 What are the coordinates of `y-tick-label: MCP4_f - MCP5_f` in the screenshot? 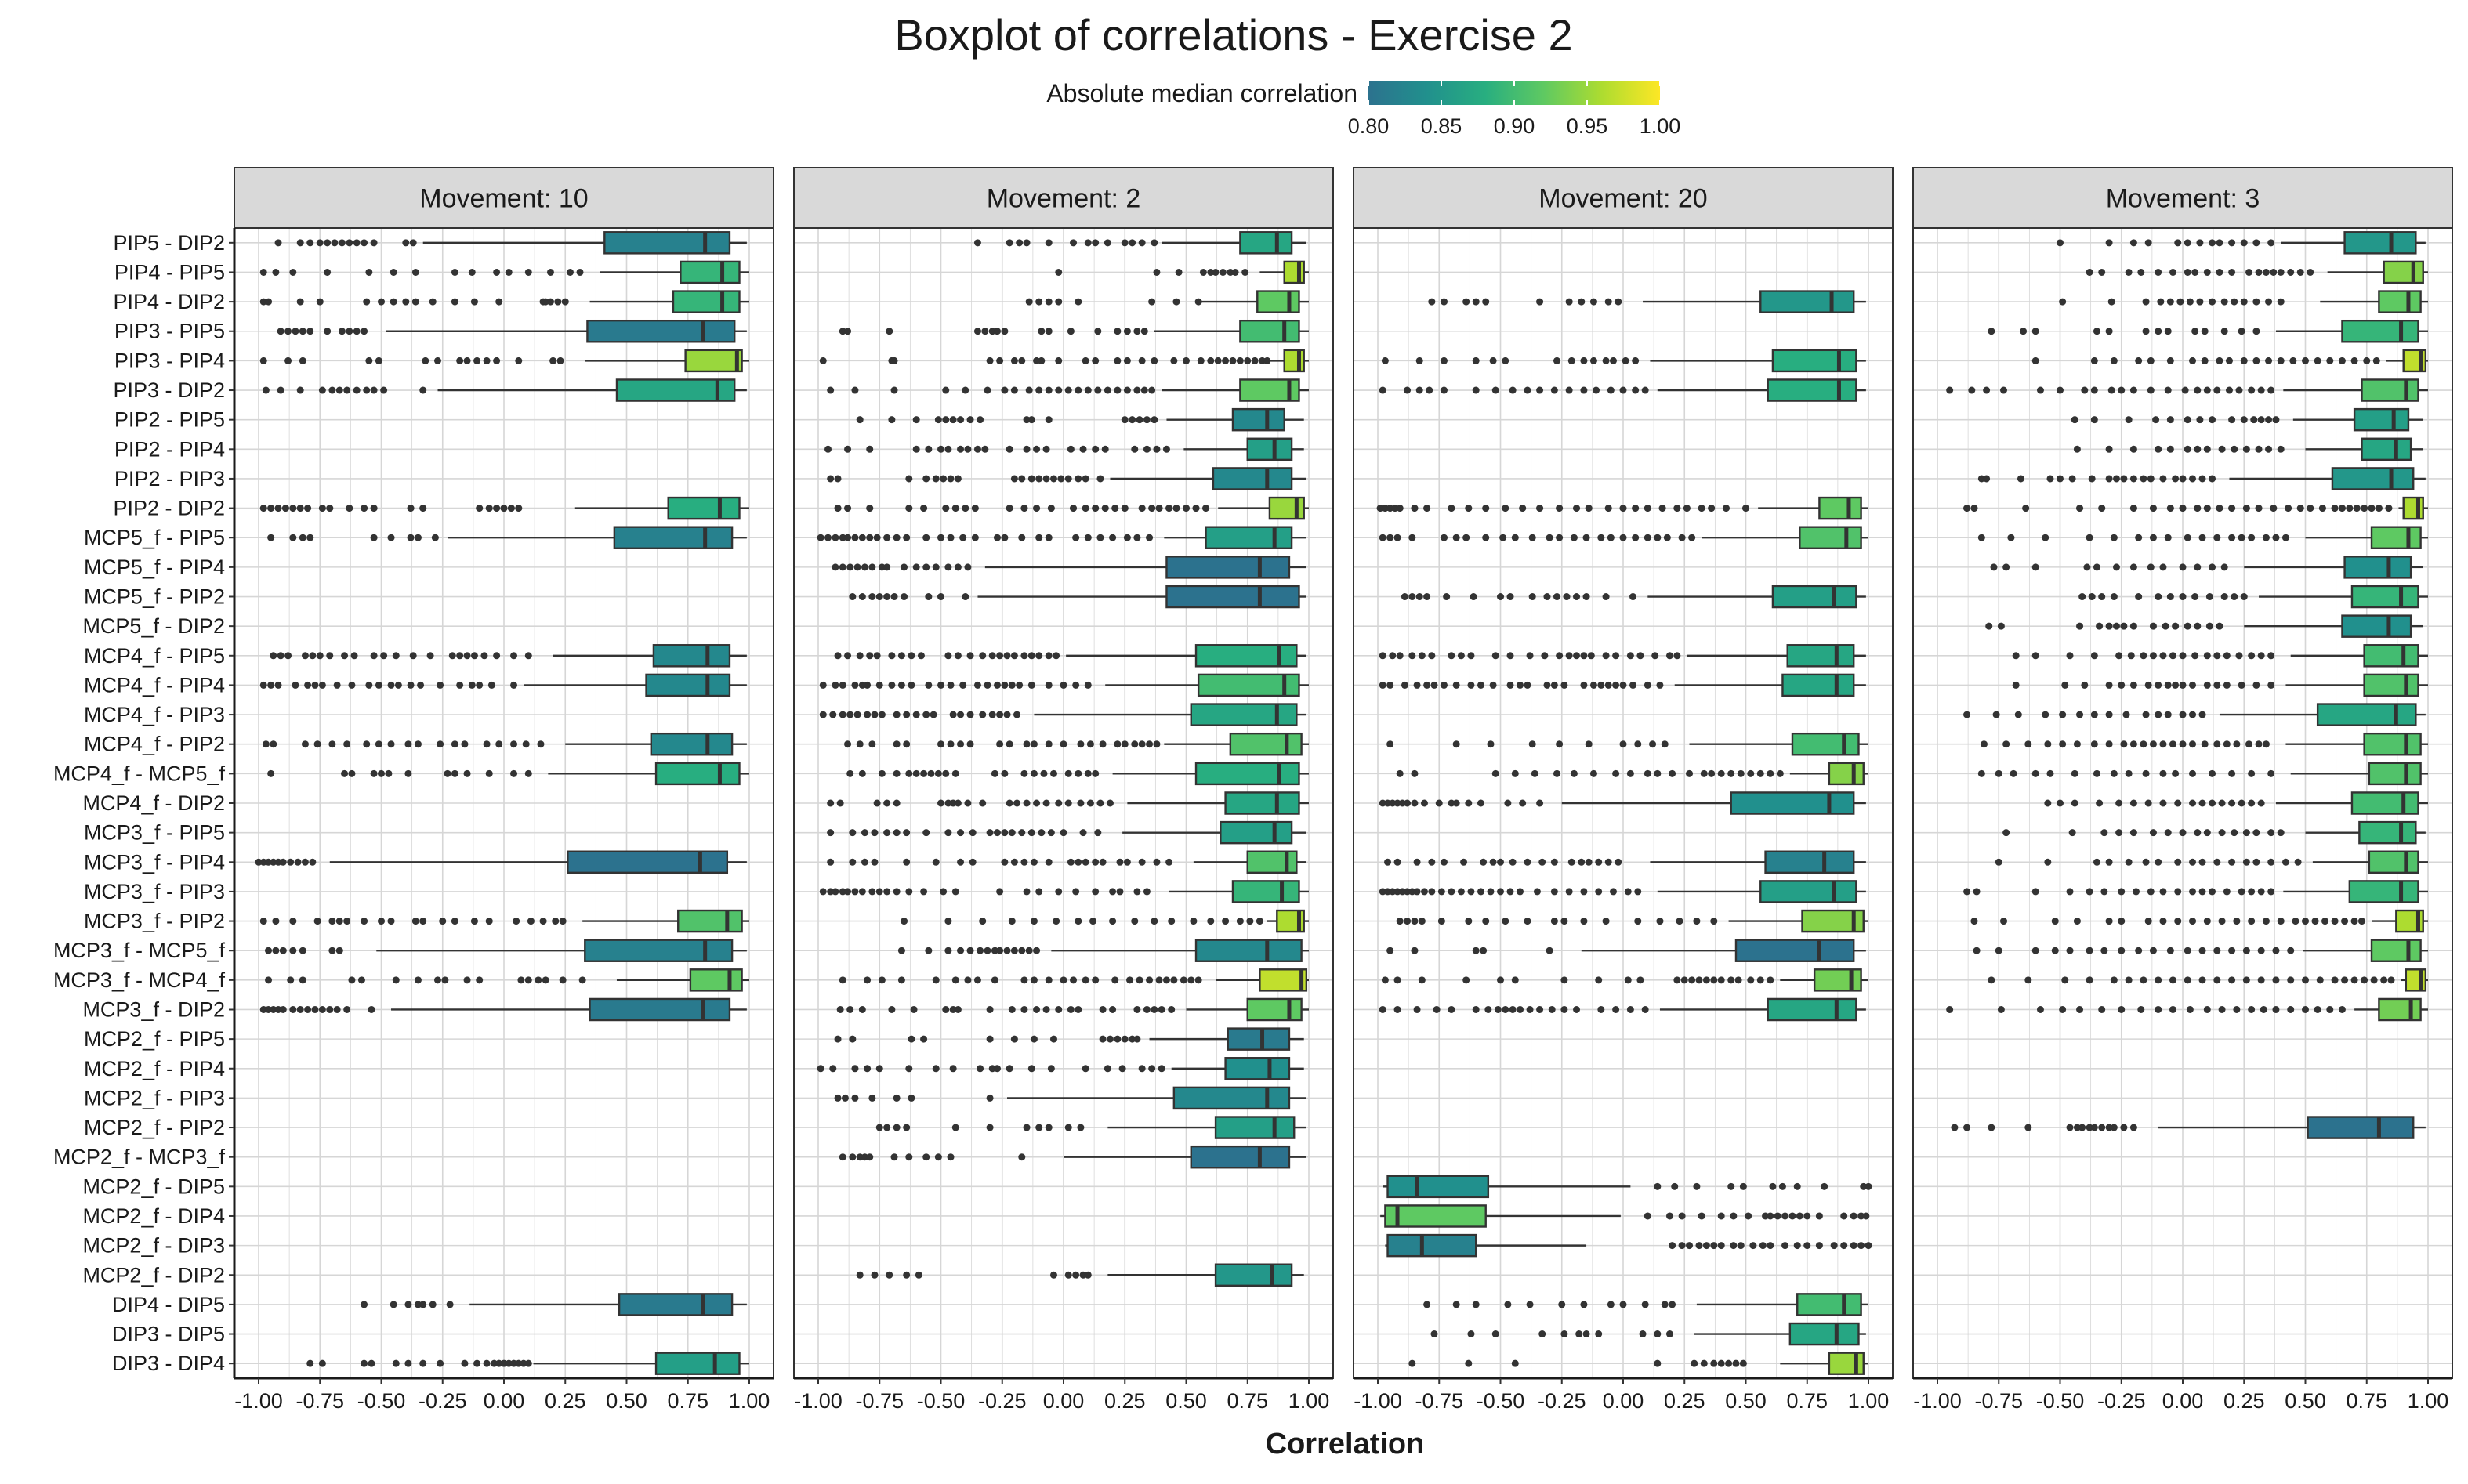 It's located at (139, 774).